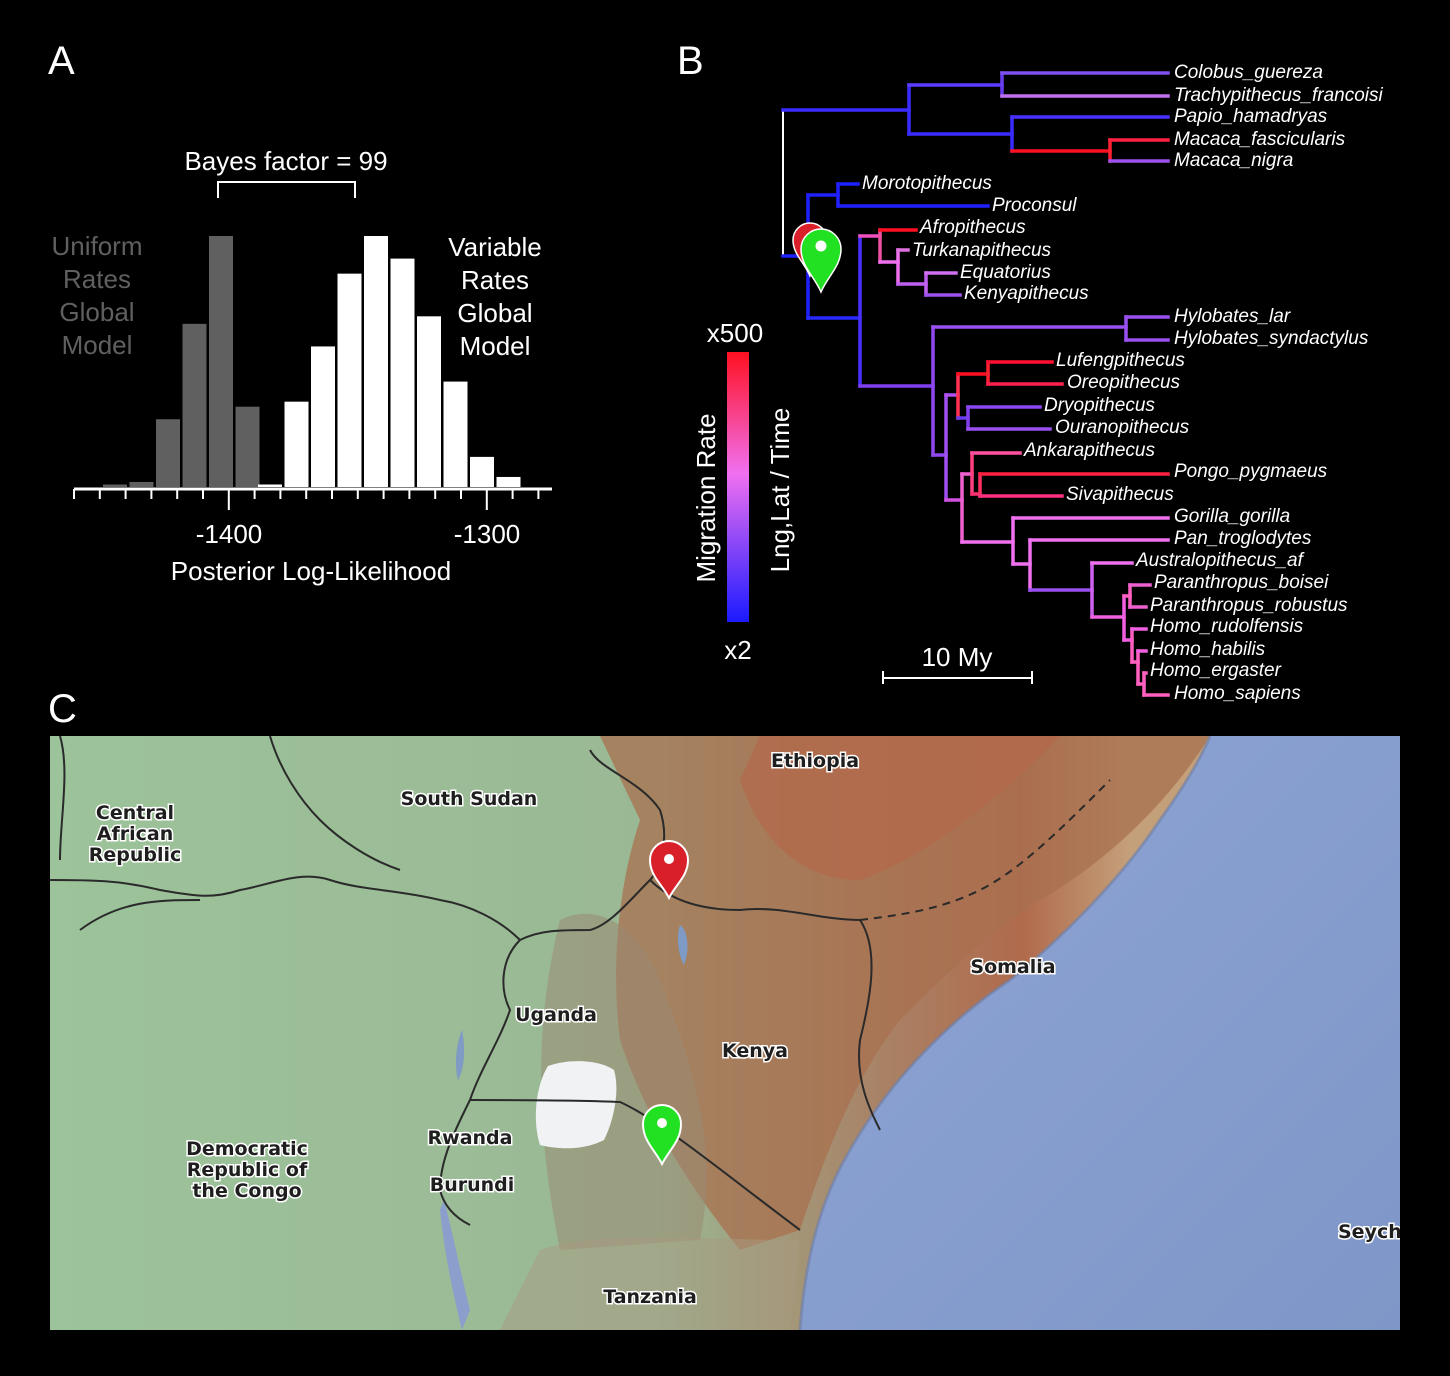 The image size is (1450, 1376). Describe the element at coordinates (286, 189) in the screenshot. I see `bayes-bracket` at that location.